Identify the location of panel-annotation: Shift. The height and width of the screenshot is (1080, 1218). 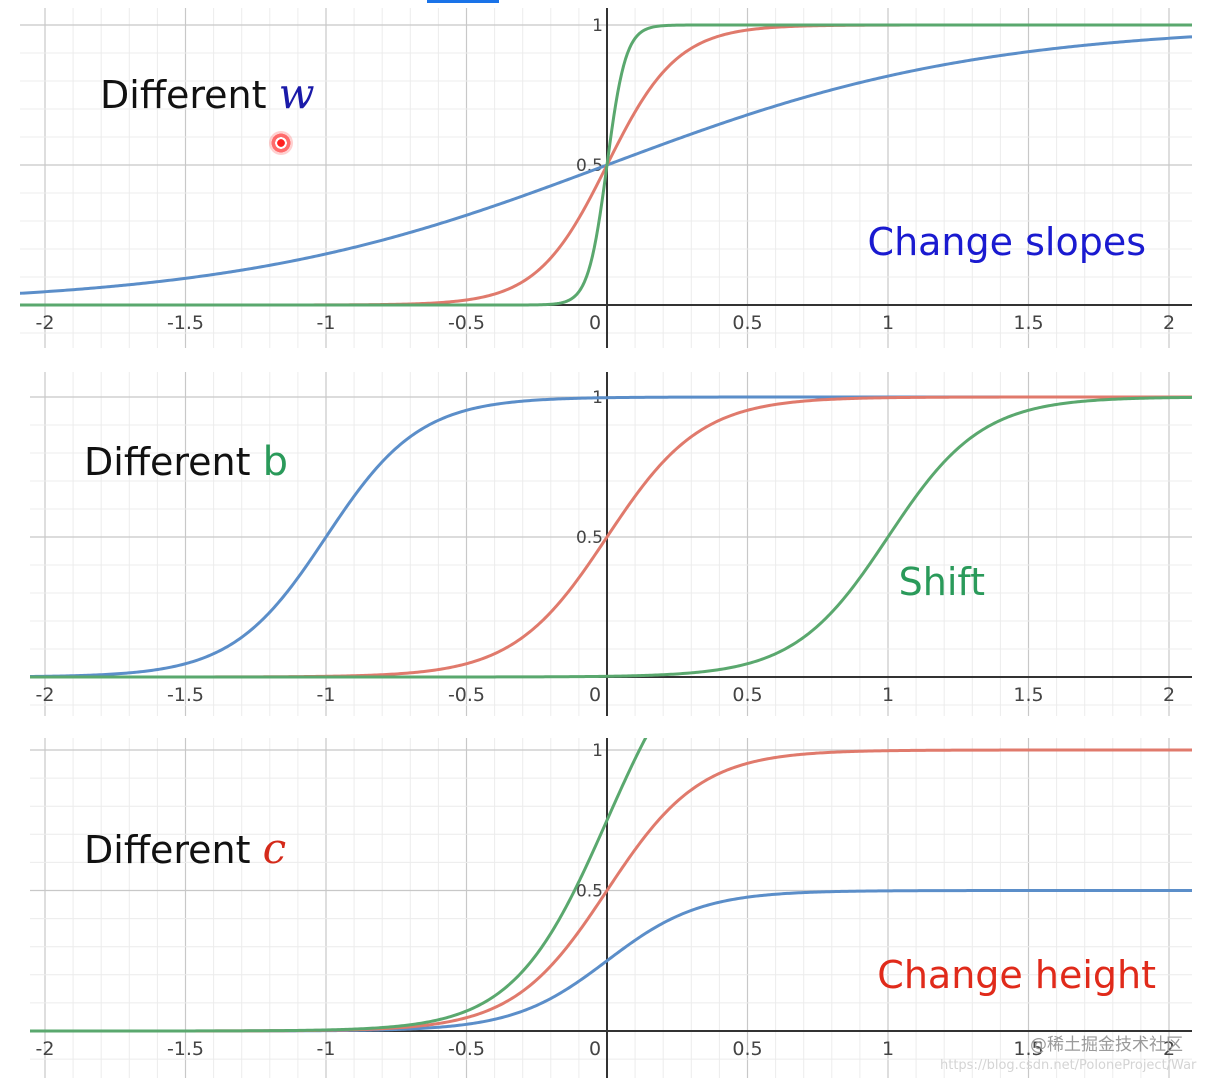
(942, 582).